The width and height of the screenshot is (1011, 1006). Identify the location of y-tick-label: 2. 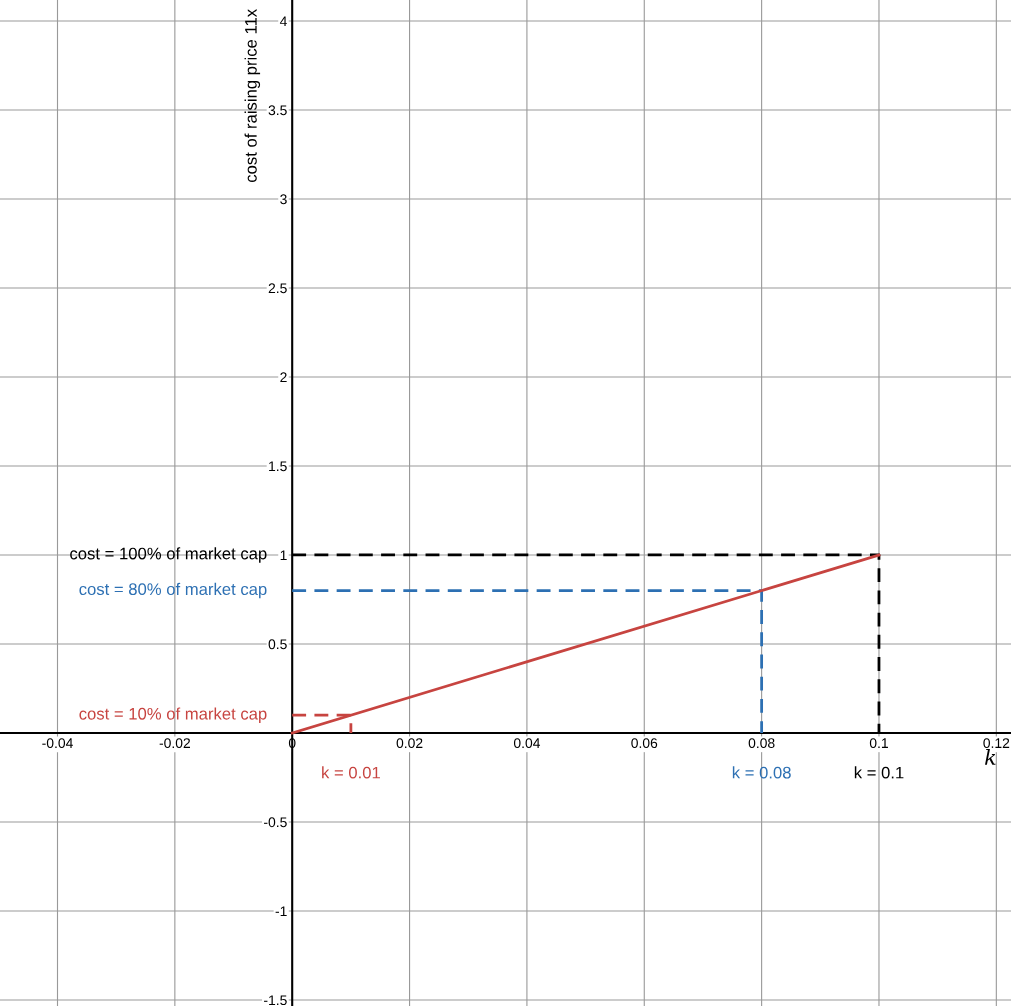
(283, 377).